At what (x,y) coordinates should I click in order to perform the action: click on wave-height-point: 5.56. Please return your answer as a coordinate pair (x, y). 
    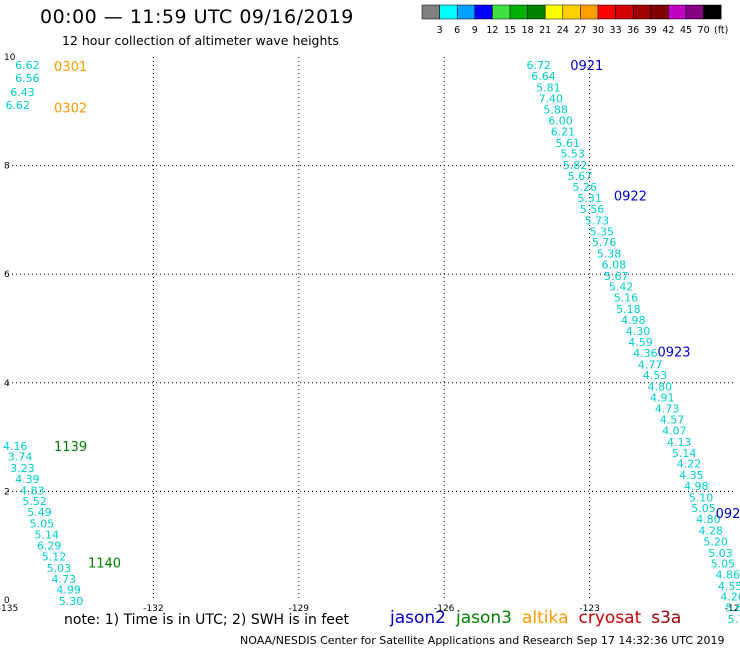
    Looking at the image, I should click on (592, 209).